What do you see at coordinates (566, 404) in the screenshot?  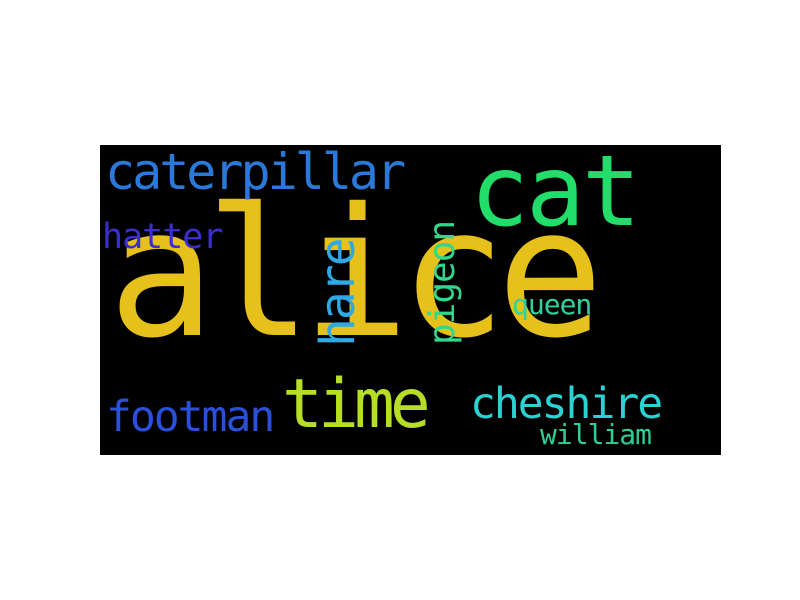 I see `word-cheshire: cheshire` at bounding box center [566, 404].